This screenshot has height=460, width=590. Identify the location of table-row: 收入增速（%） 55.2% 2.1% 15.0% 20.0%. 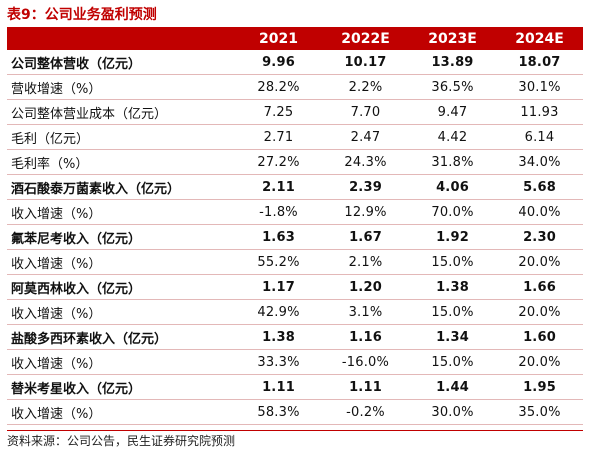
(295, 262).